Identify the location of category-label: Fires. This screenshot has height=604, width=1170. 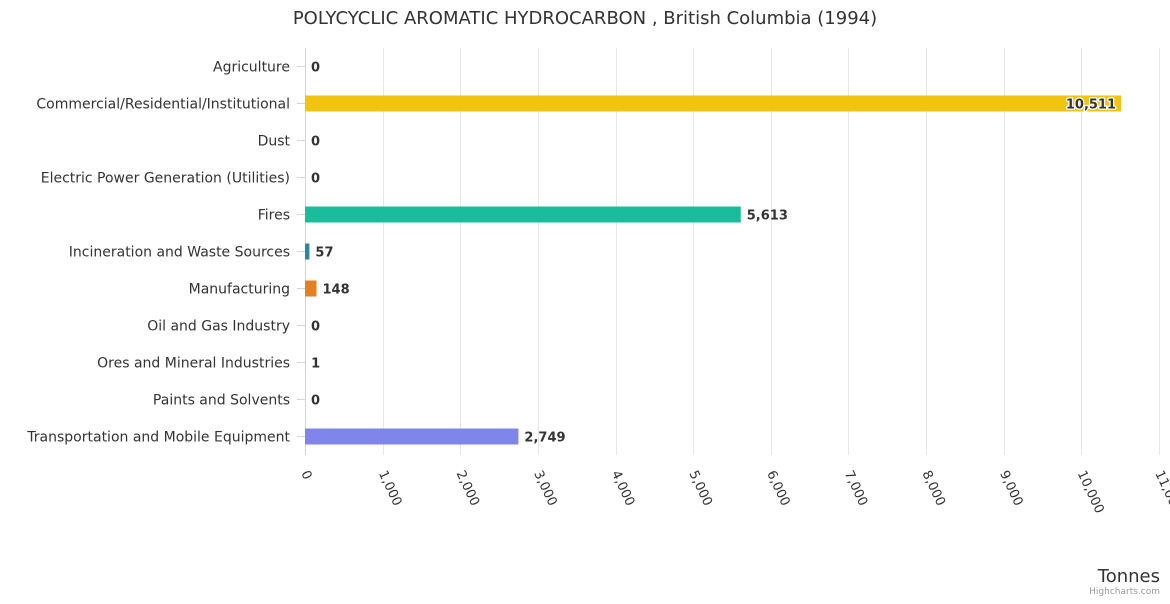
(274, 216).